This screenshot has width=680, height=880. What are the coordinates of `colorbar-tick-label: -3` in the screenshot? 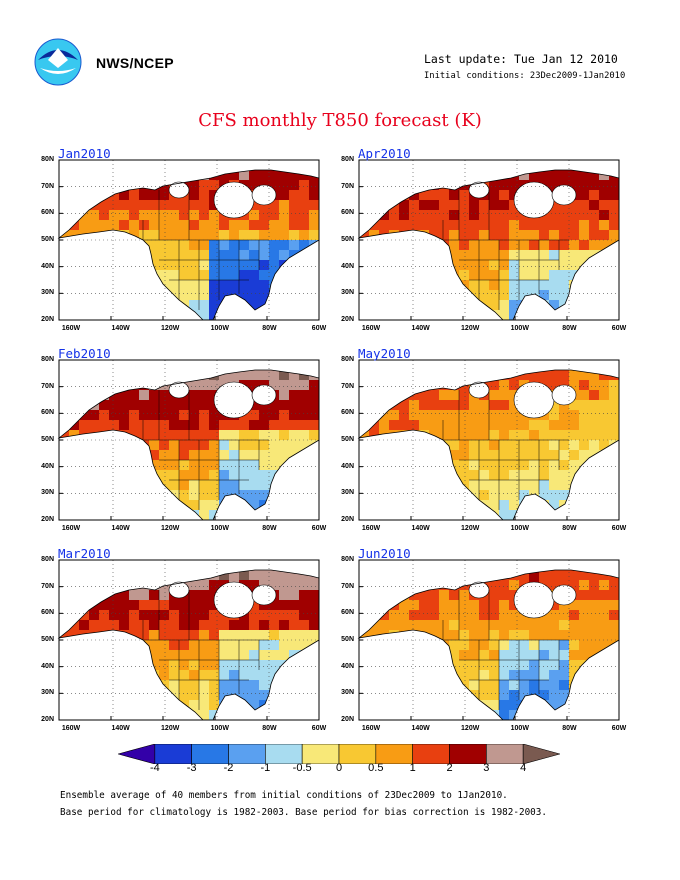 It's located at (191, 768).